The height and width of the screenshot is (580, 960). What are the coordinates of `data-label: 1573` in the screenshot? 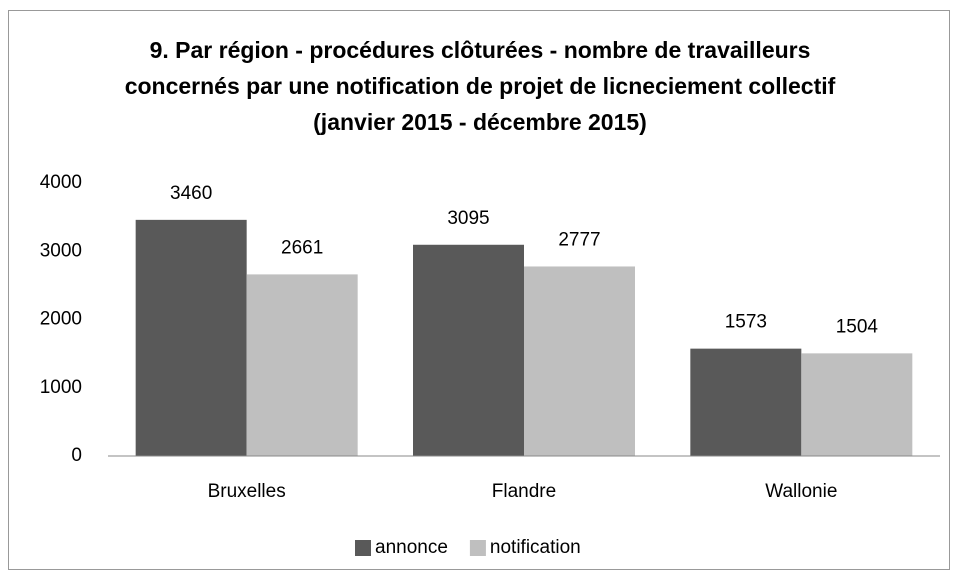 It's located at (746, 322).